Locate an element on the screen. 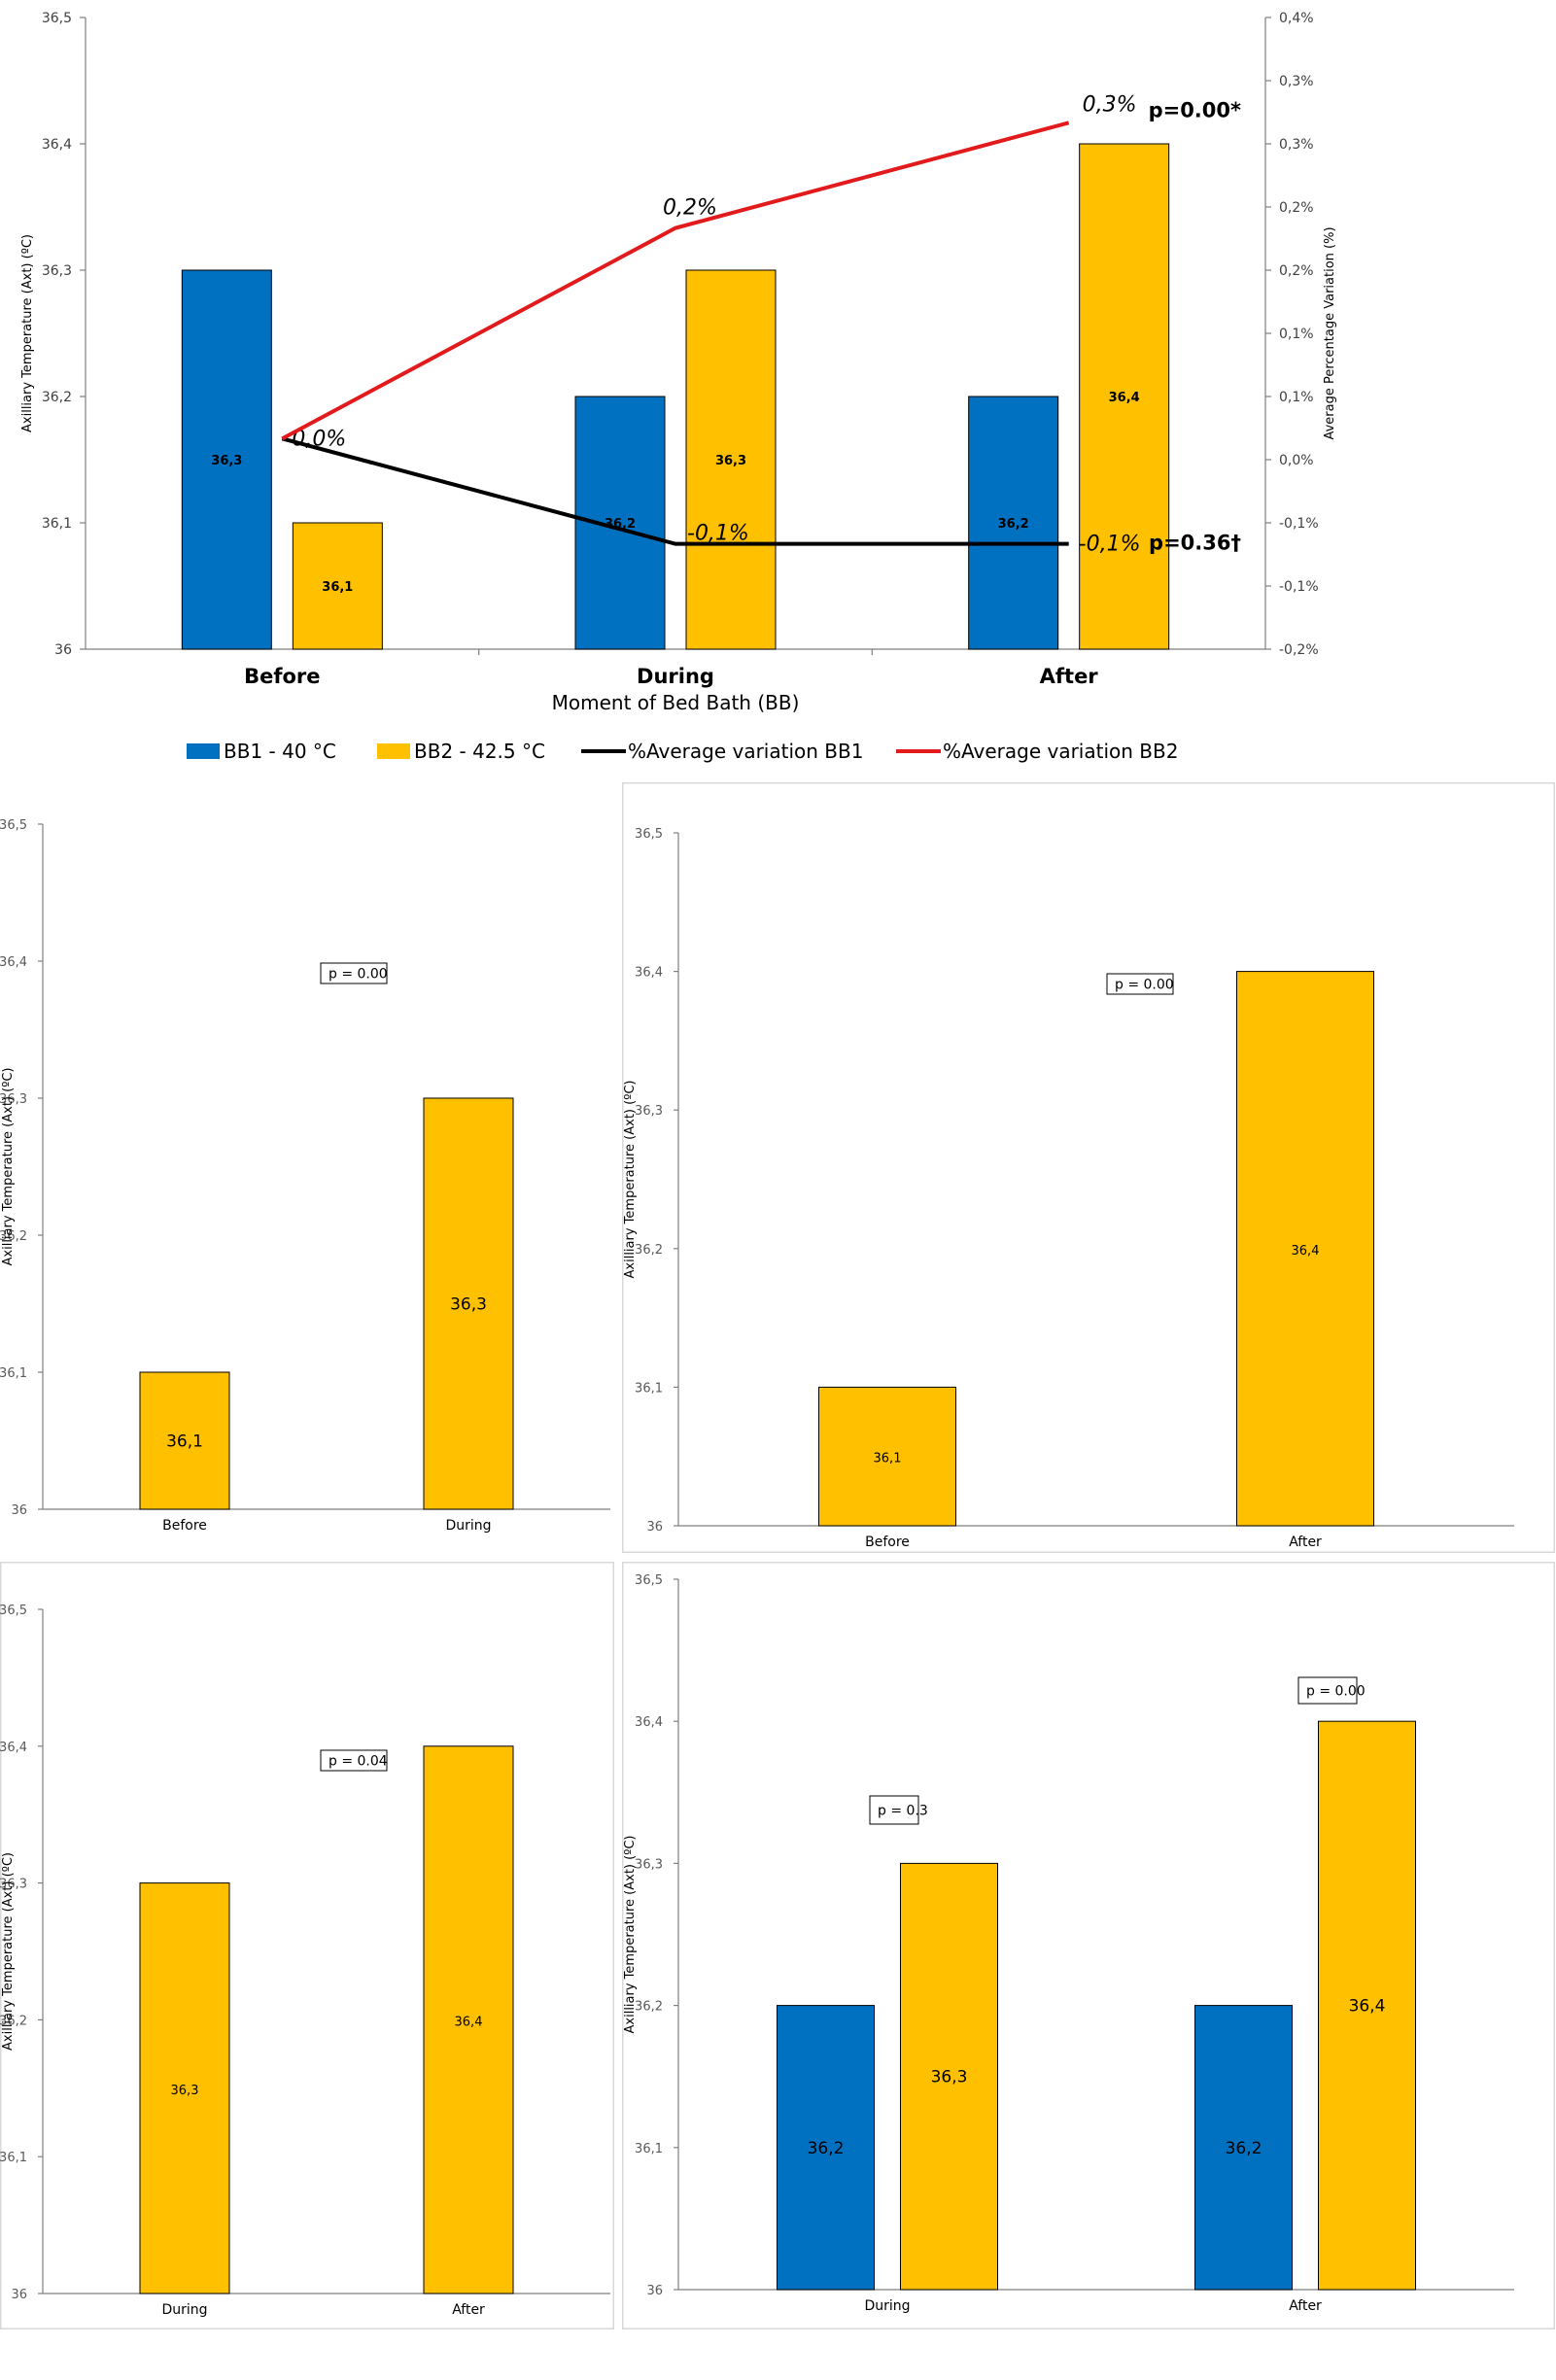 The height and width of the screenshot is (2380, 1556). y2-tick-label: 0,2% is located at coordinates (1296, 208).